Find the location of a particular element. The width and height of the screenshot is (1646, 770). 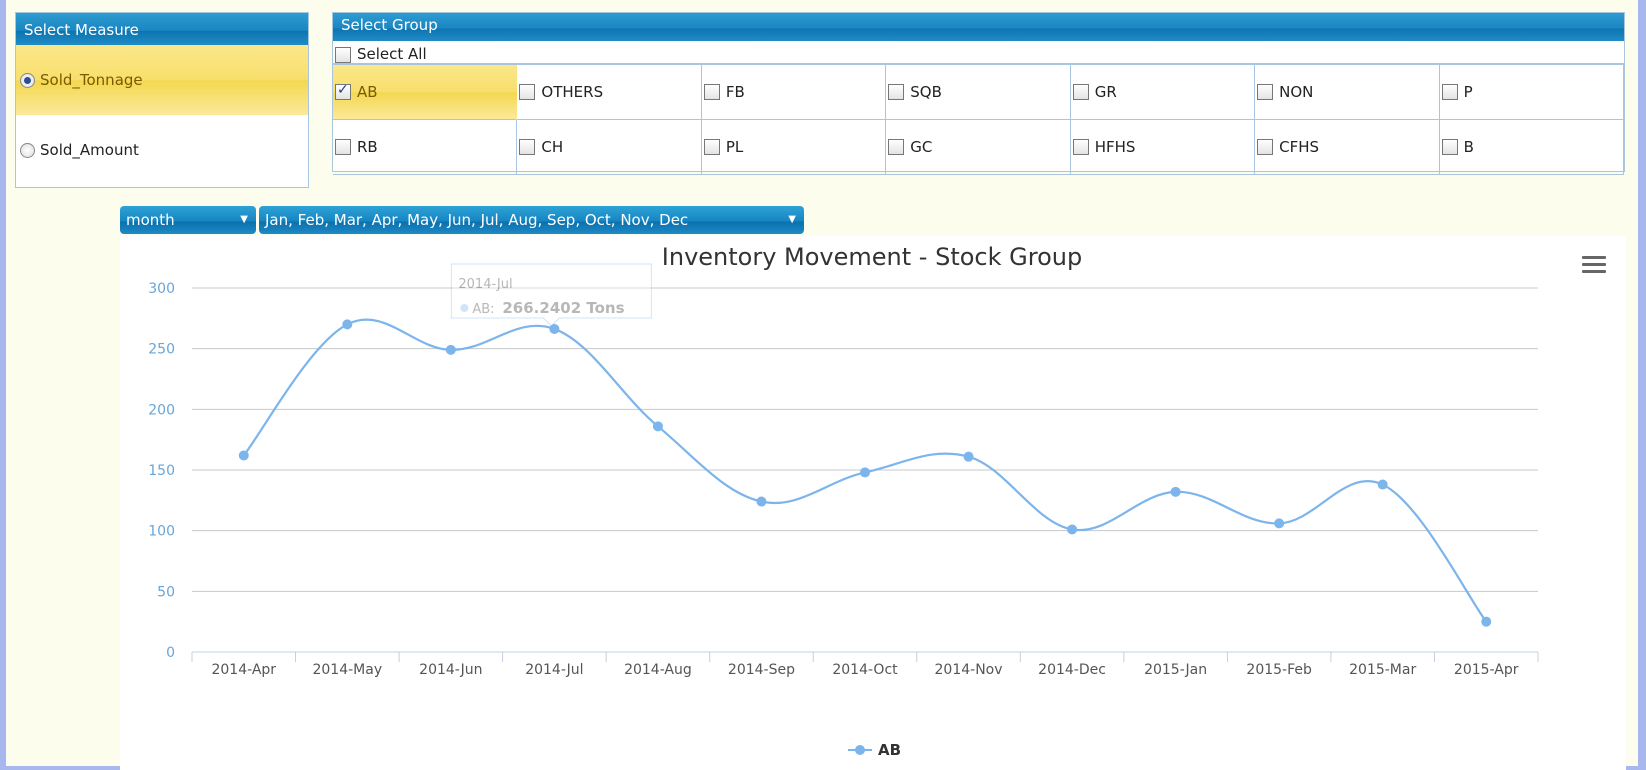

x-tick-label: 2014-May is located at coordinates (347, 670).